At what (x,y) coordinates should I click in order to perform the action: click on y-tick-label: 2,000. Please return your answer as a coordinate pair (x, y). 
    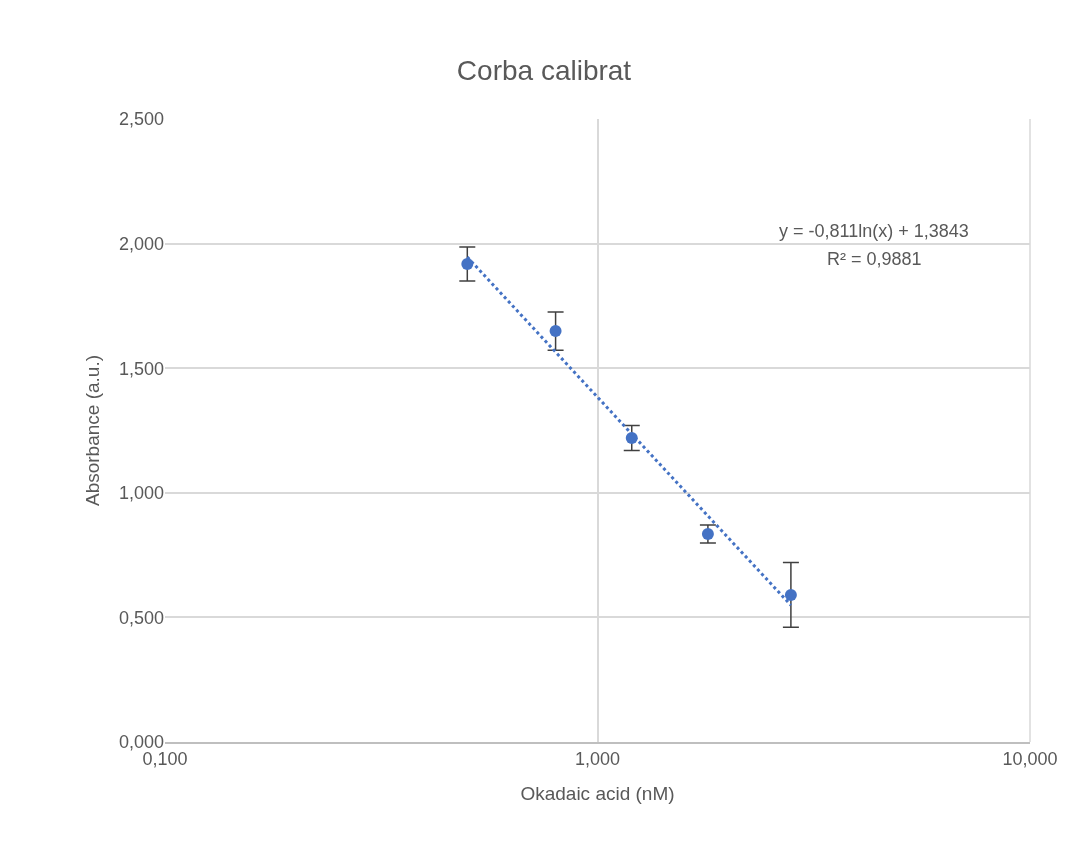
    Looking at the image, I should click on (141, 243).